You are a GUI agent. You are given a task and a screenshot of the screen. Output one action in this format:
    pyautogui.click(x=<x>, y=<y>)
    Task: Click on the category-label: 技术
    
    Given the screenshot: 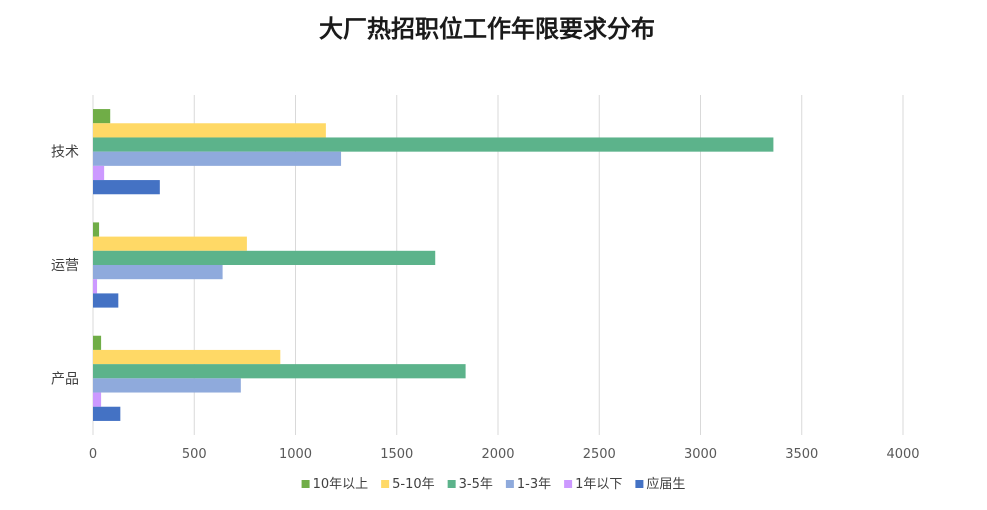 What is the action you would take?
    pyautogui.click(x=65, y=153)
    